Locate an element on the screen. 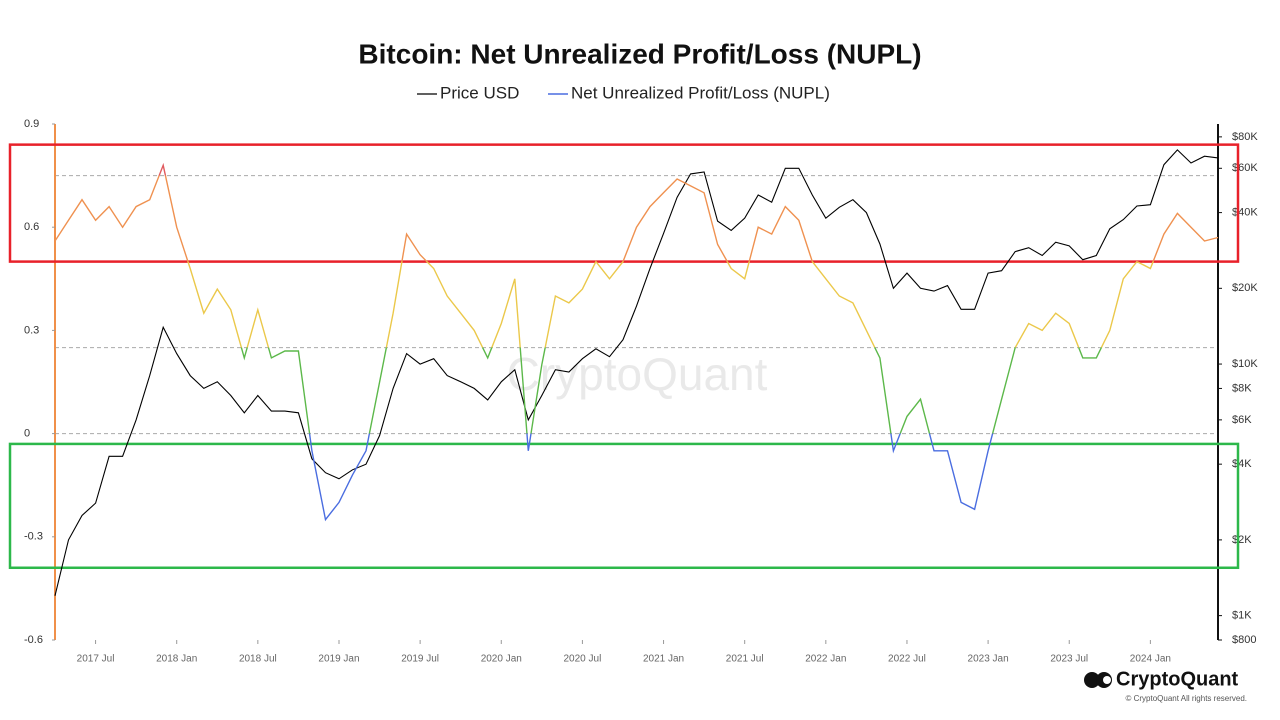 Image resolution: width=1280 pixels, height=720 pixels. x-tick-label: 2020 Jan is located at coordinates (501, 659).